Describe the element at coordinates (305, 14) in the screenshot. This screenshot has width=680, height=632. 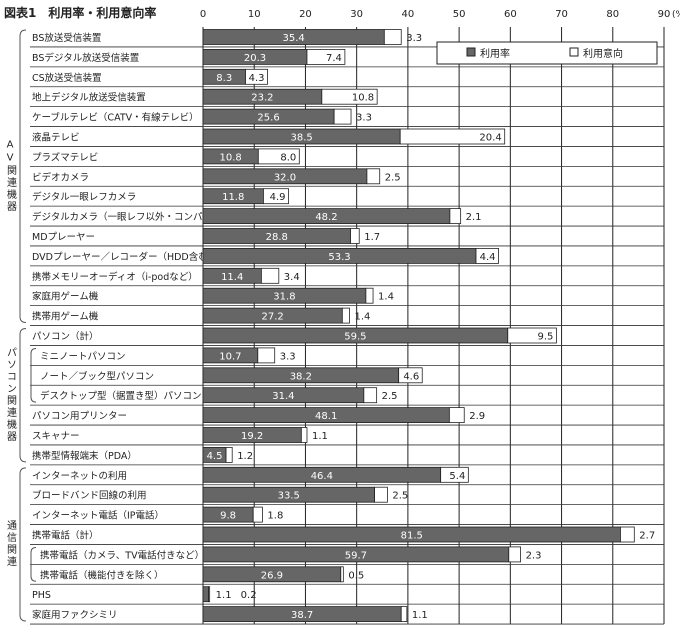
I see `x-tick-label: 20` at that location.